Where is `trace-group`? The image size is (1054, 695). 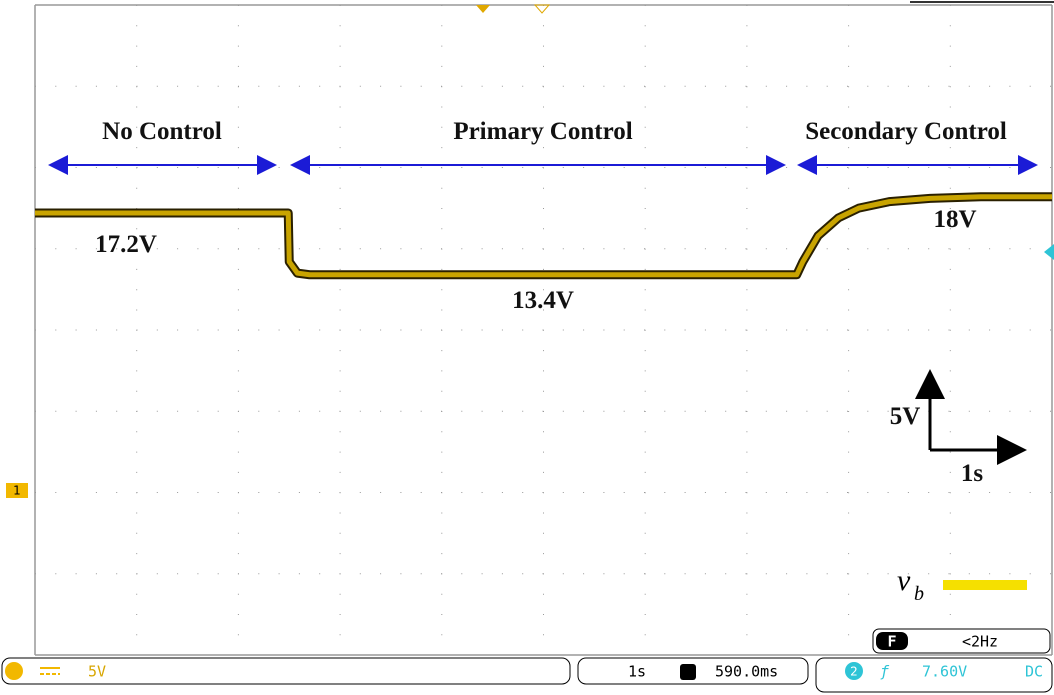 trace-group is located at coordinates (543, 236).